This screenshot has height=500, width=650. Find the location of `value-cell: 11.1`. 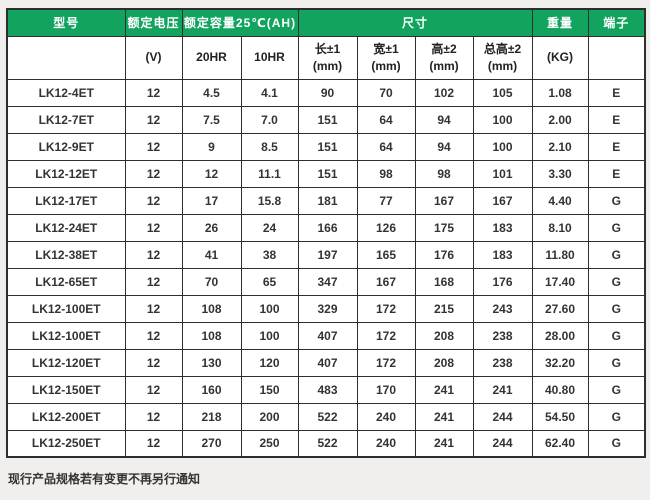

value-cell: 11.1 is located at coordinates (269, 173).